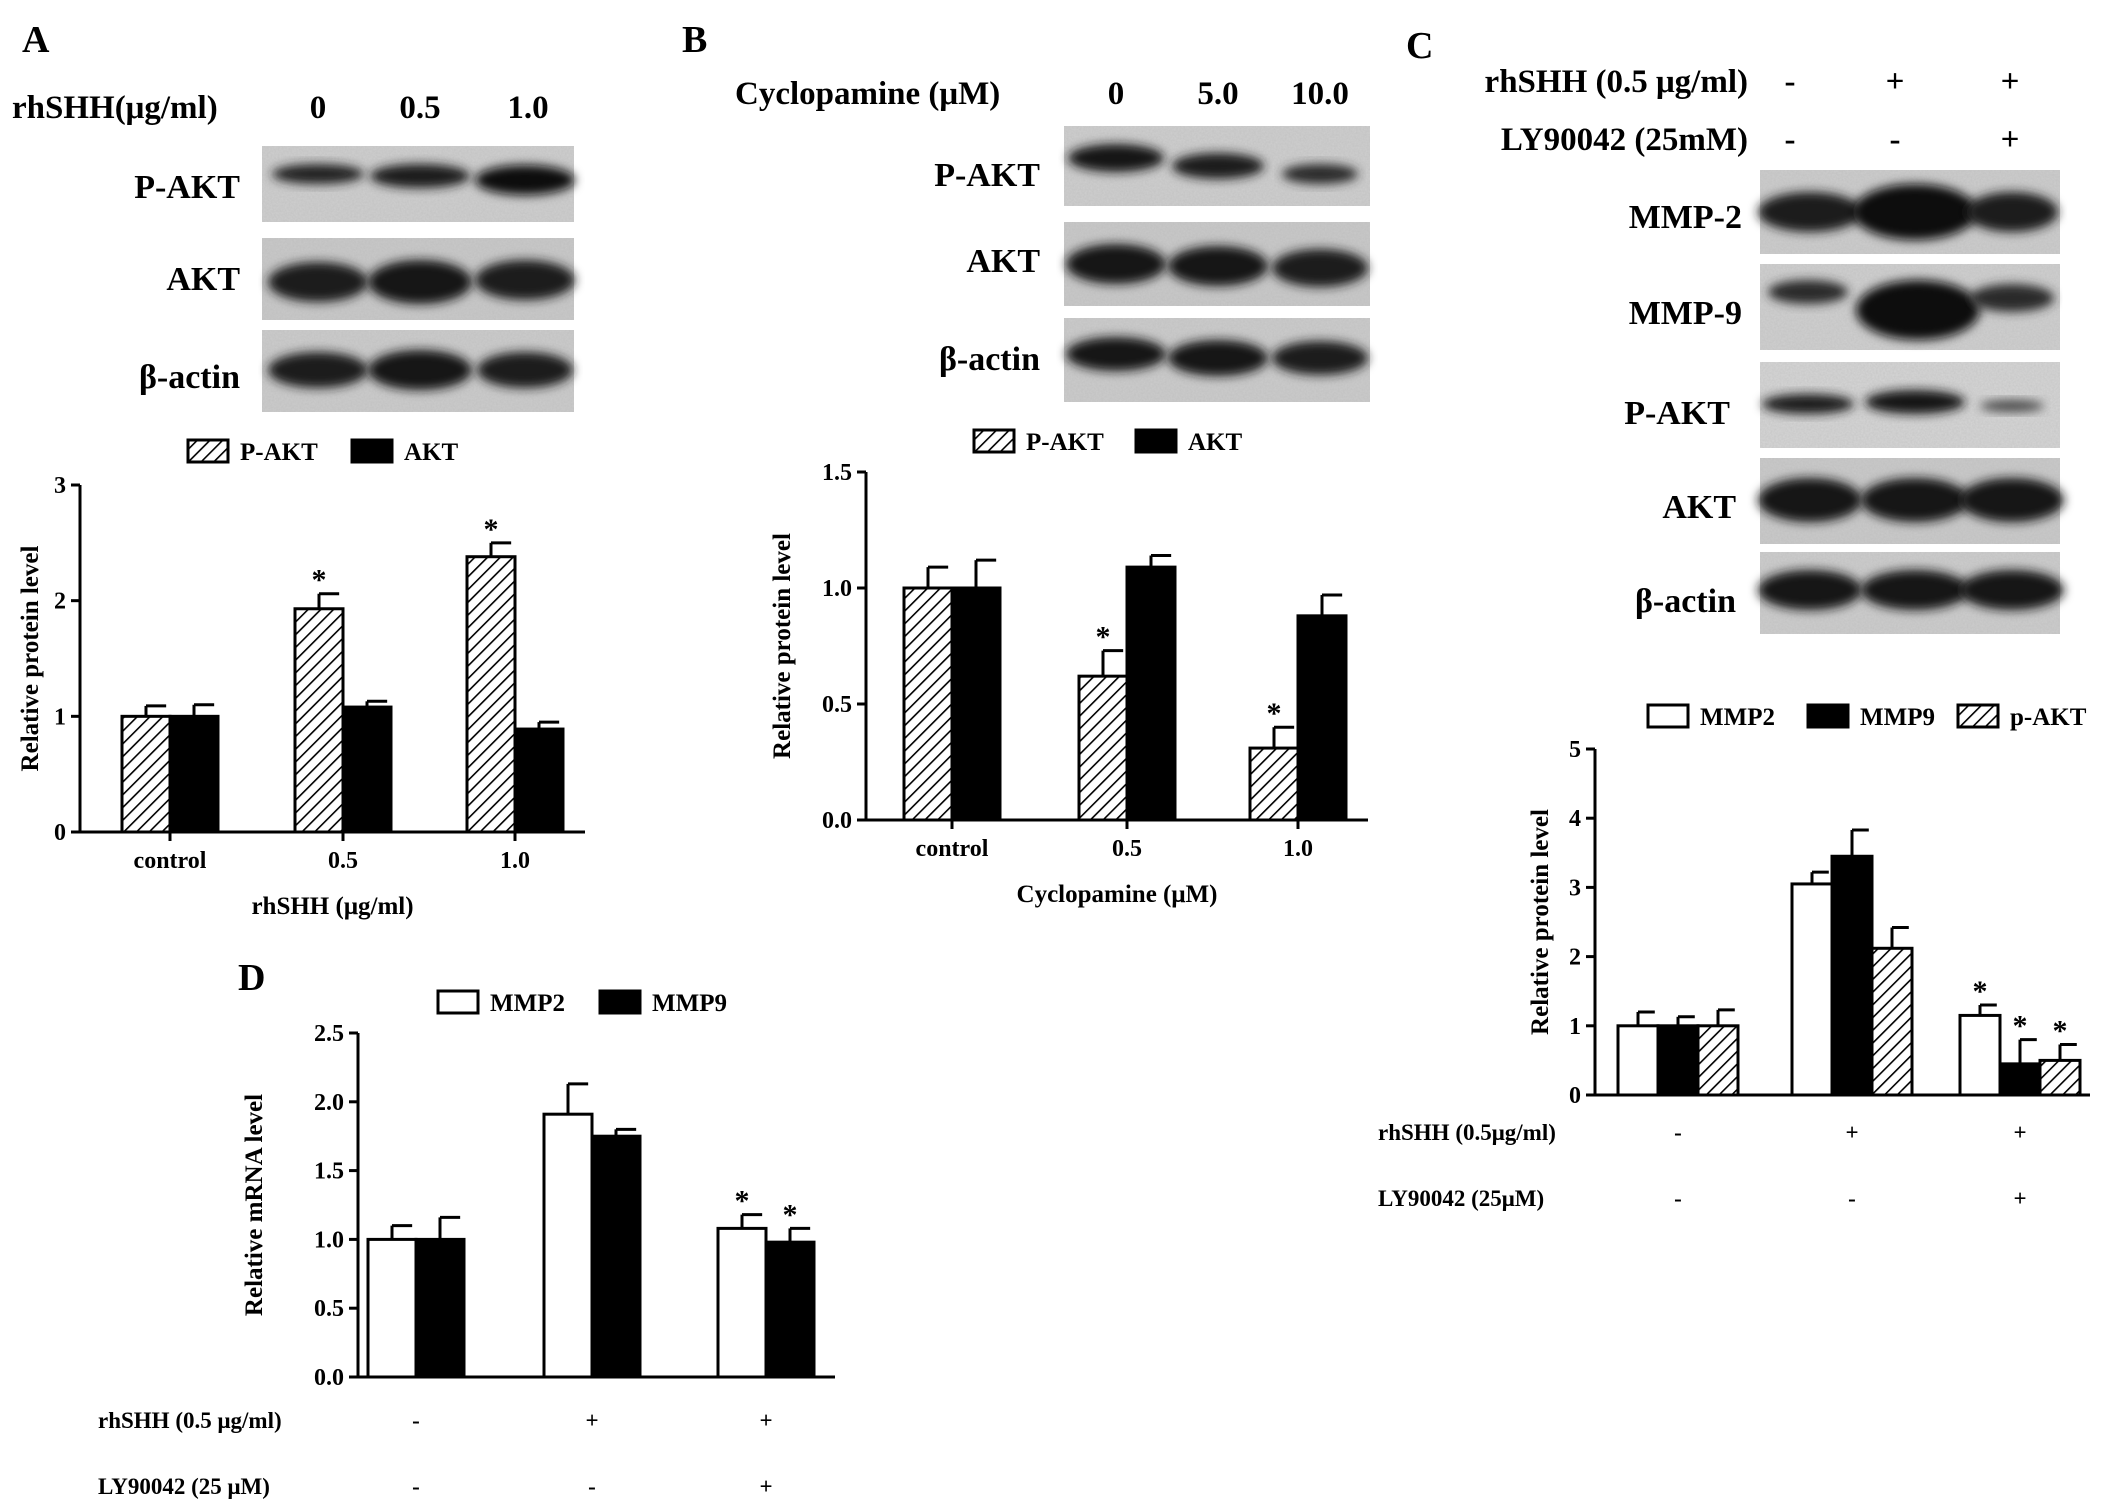 Image resolution: width=2126 pixels, height=1505 pixels. Describe the element at coordinates (1127, 849) in the screenshot. I see `x-tick-label: 0.5` at that location.